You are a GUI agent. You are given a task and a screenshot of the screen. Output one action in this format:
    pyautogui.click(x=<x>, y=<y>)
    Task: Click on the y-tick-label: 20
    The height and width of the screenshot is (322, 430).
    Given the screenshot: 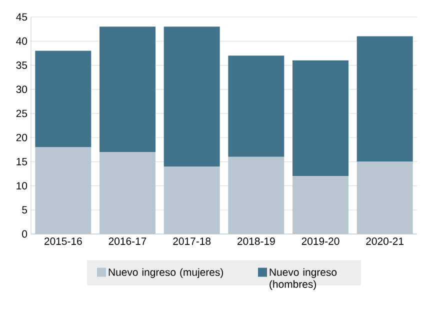 What is the action you would take?
    pyautogui.click(x=22, y=138)
    